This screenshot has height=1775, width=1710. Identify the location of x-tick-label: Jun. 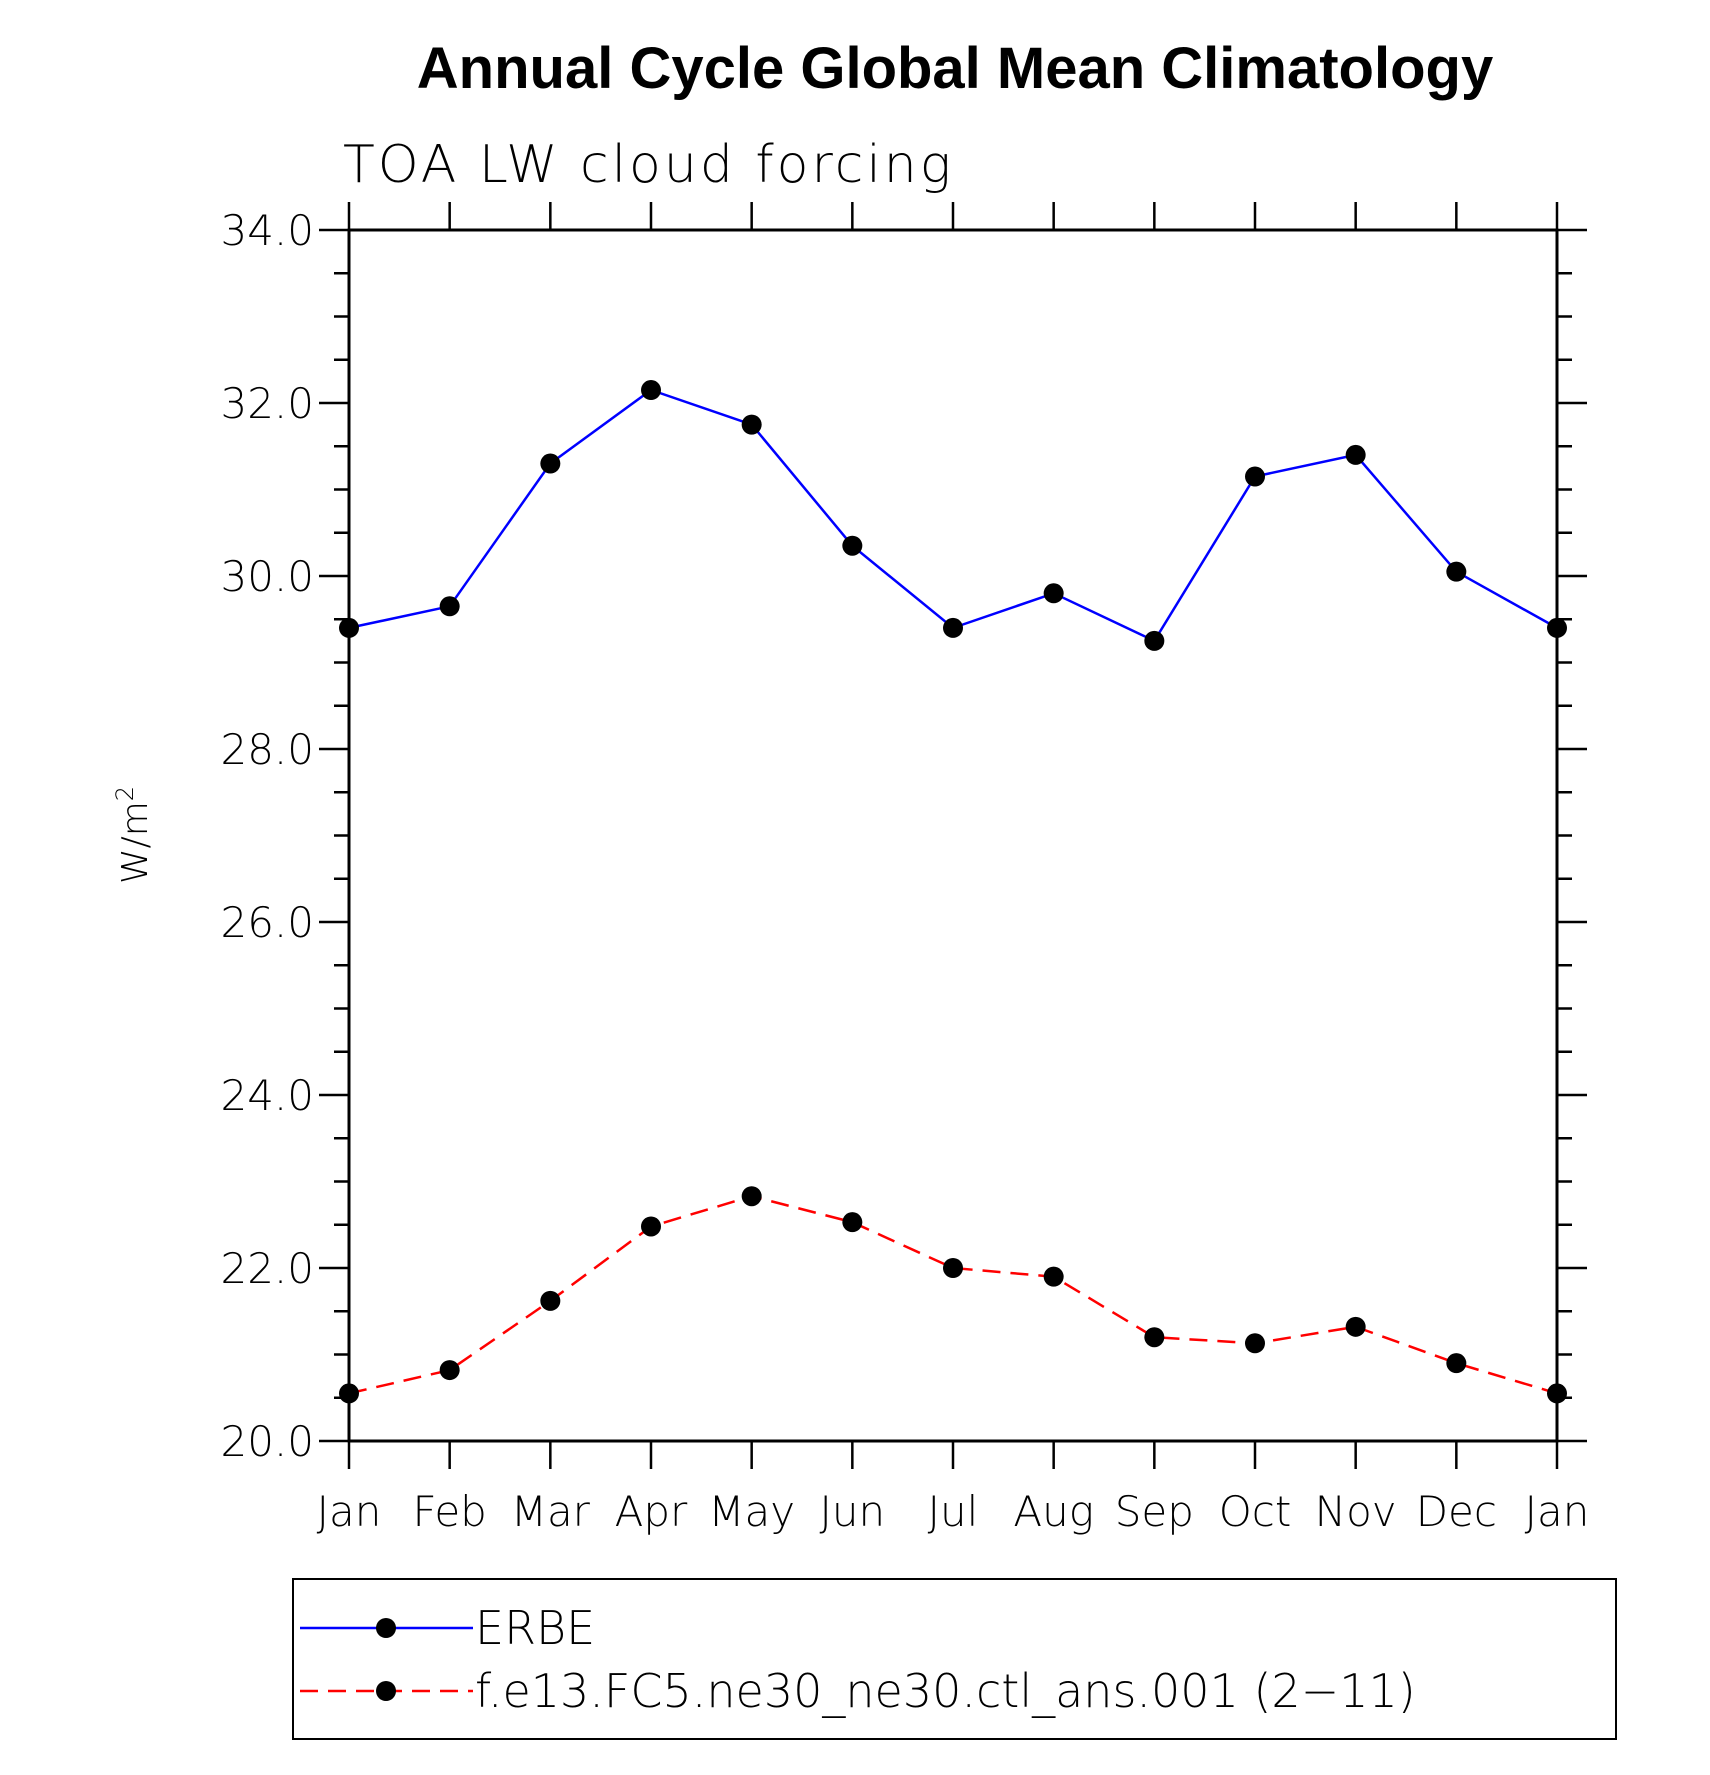
(853, 1511).